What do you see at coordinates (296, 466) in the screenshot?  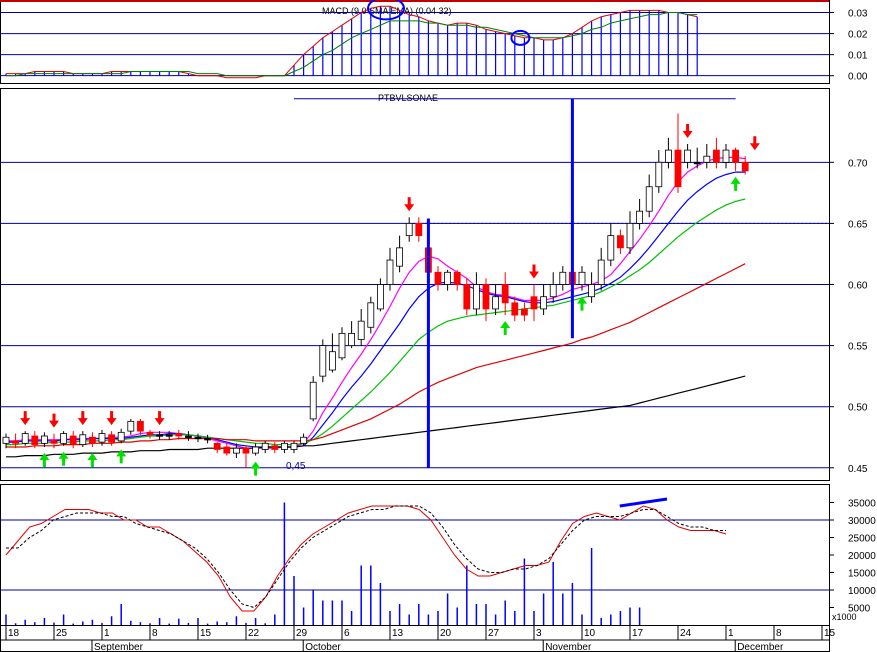 I see `price-annotation: 0,45` at bounding box center [296, 466].